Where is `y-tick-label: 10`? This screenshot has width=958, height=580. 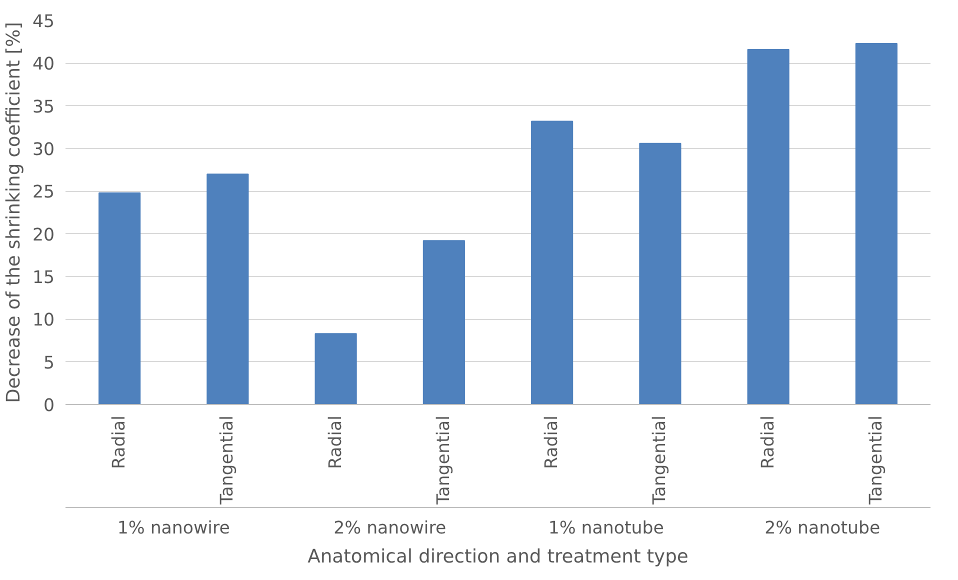 y-tick-label: 10 is located at coordinates (43, 320).